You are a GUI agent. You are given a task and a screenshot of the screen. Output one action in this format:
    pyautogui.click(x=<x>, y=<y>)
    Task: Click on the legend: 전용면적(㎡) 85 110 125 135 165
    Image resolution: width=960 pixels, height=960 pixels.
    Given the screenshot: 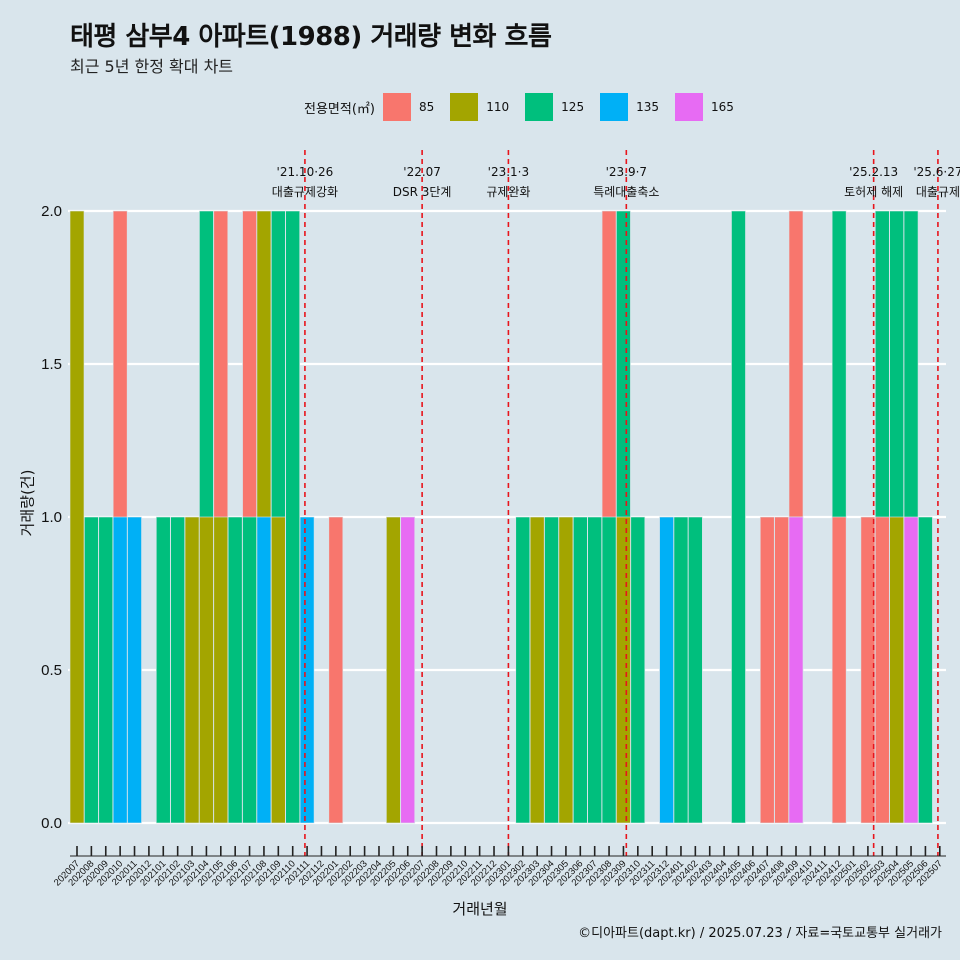 What is the action you would take?
    pyautogui.click(x=527, y=107)
    